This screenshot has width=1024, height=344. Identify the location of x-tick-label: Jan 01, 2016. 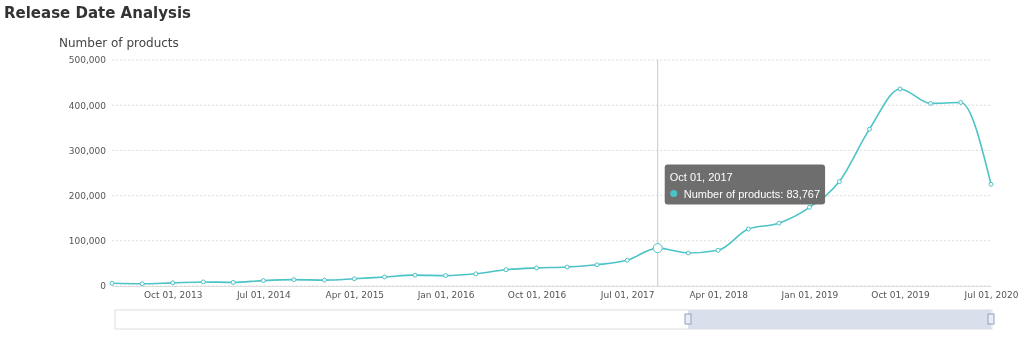
(445, 295).